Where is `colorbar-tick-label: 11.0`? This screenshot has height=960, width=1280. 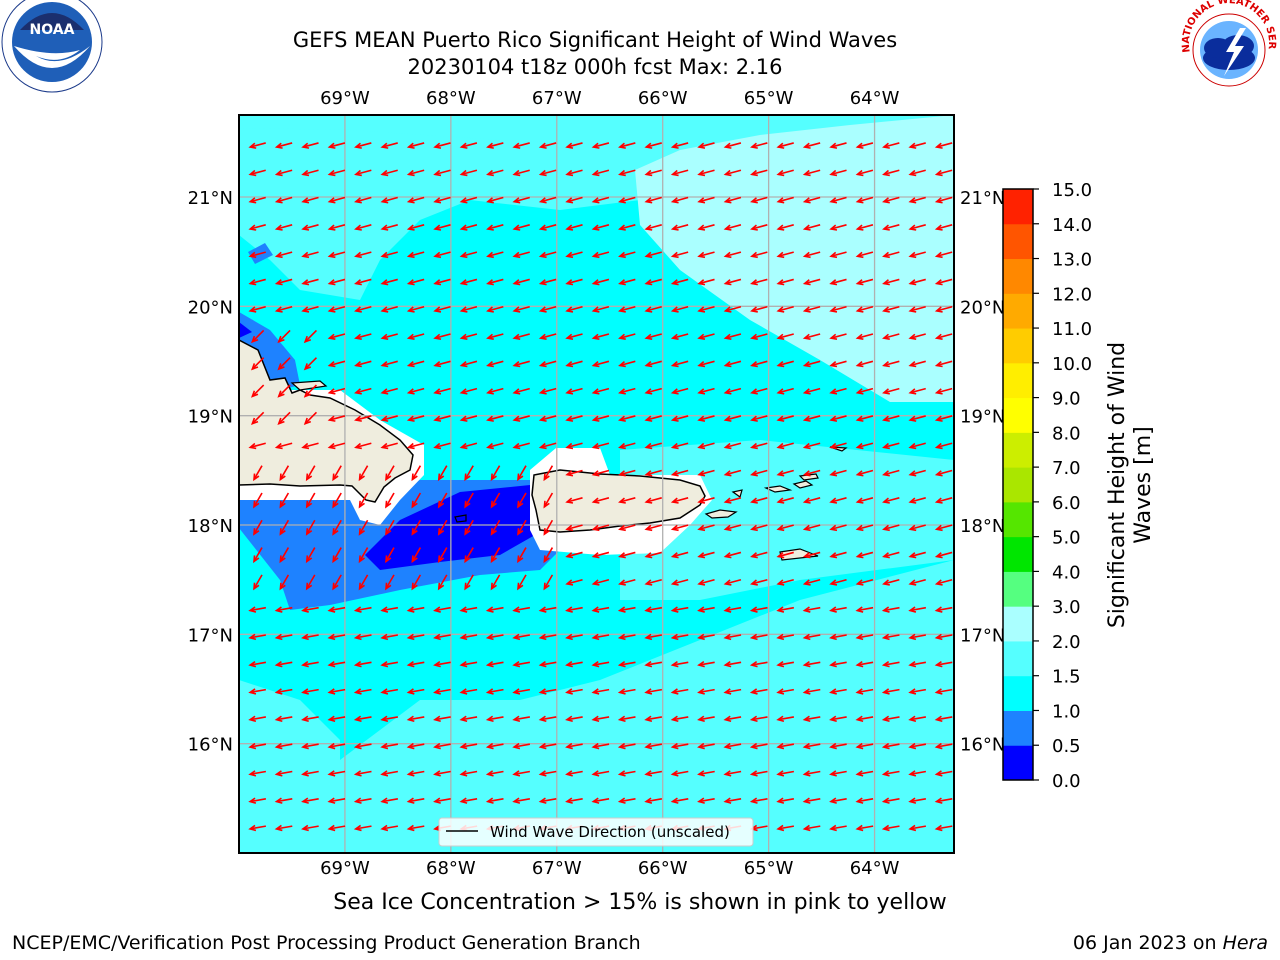
colorbar-tick-label: 11.0 is located at coordinates (1072, 329).